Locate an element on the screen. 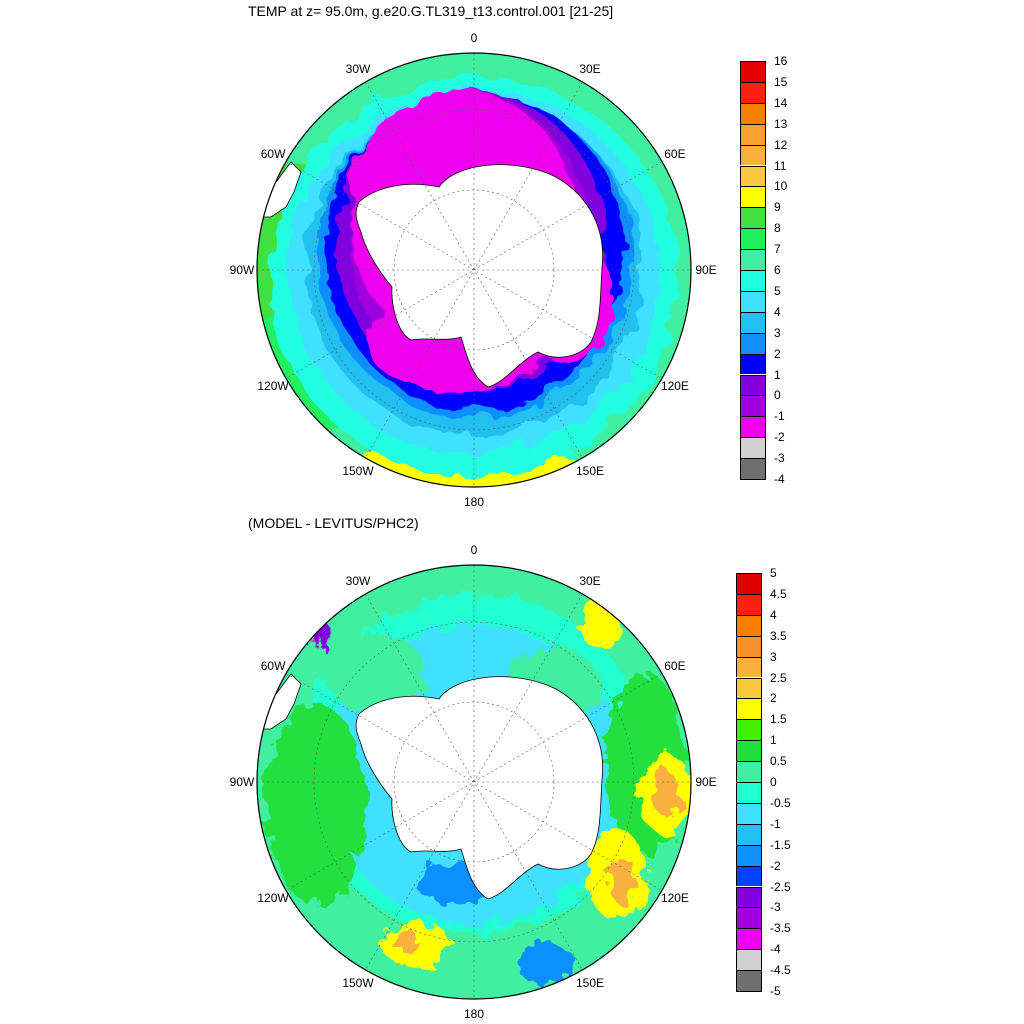  colorbar-label: 1.5 is located at coordinates (778, 719).